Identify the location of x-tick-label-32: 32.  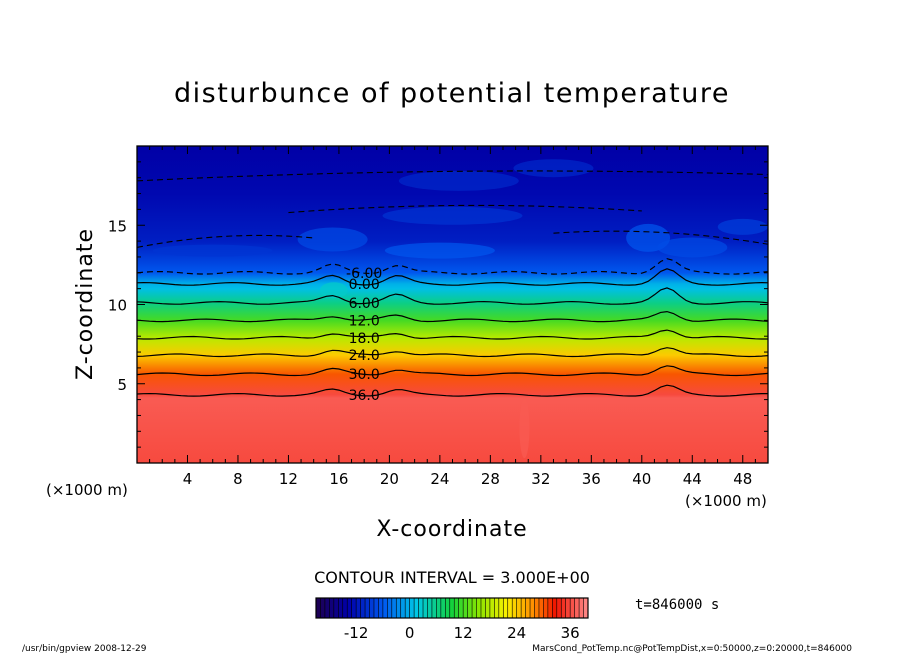
(540, 479).